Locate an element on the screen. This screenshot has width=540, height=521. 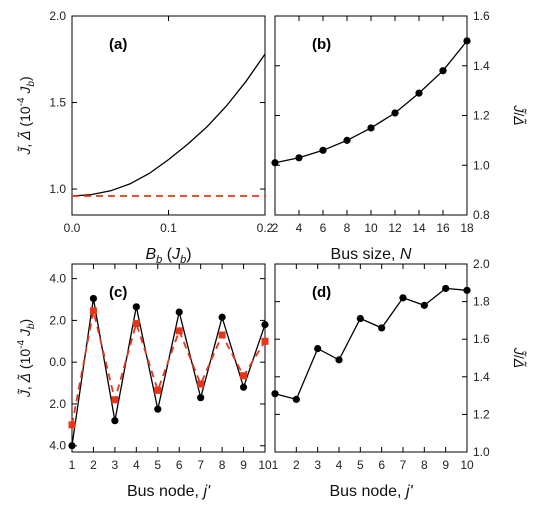
panel-d-xtick-label: 1 is located at coordinates (275, 465).